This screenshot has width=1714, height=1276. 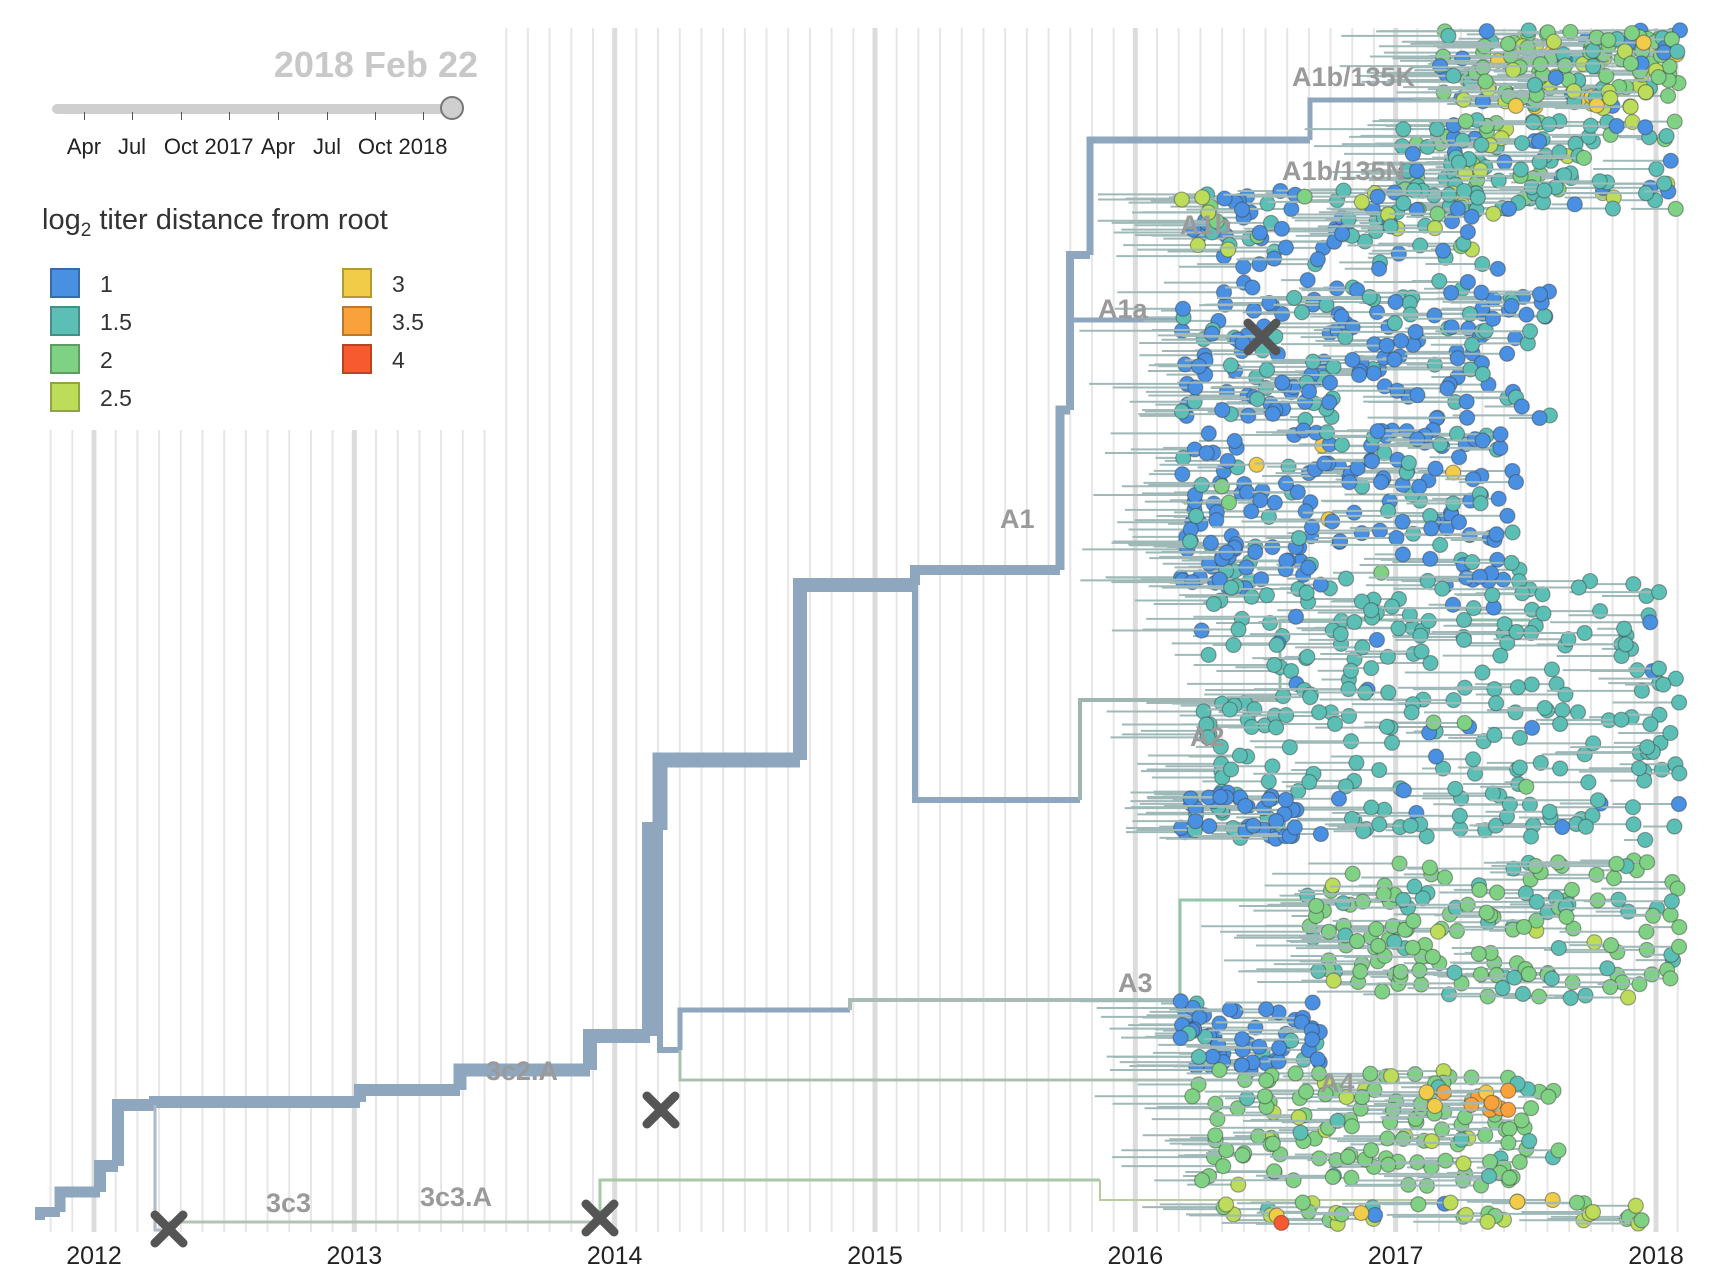 What do you see at coordinates (442, 286) in the screenshot?
I see `legend-item: 3` at bounding box center [442, 286].